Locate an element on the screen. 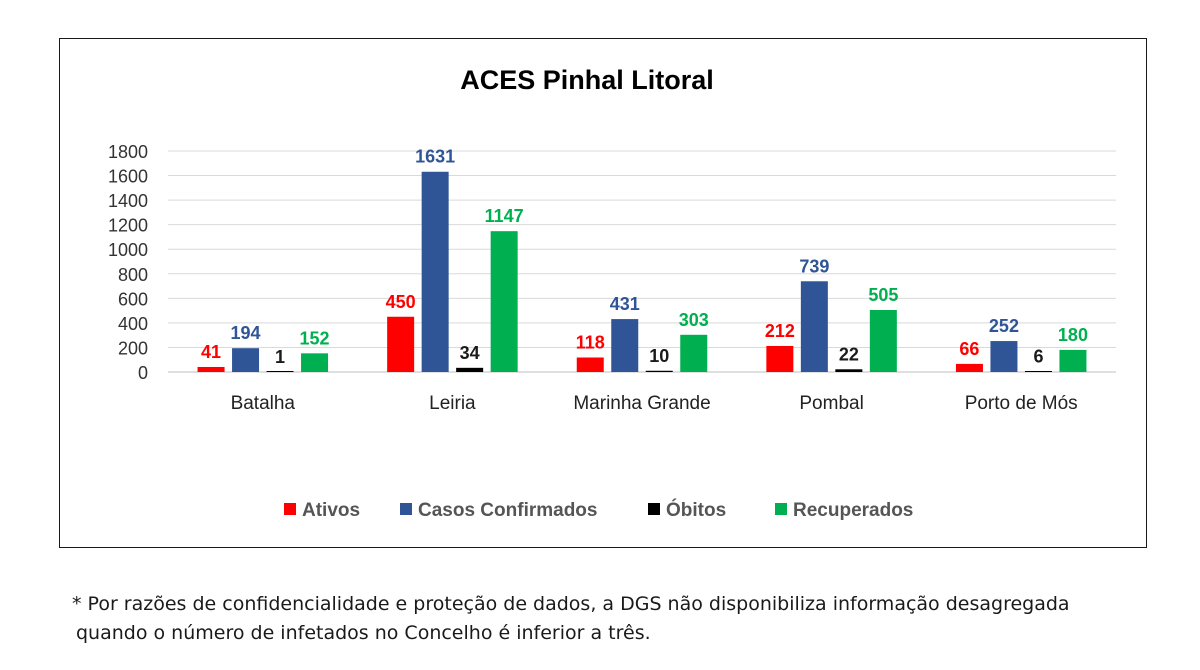 This screenshot has height=670, width=1200. x-category-label: Marinha Grande is located at coordinates (641, 403).